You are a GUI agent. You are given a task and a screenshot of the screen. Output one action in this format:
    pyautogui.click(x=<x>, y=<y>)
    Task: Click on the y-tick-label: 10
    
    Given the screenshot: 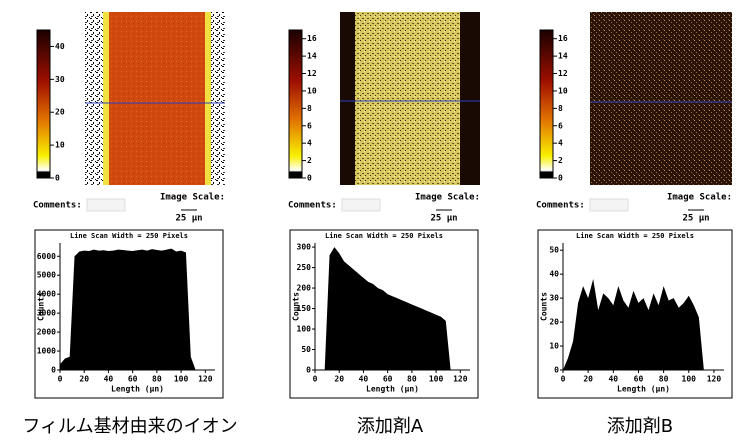 What is the action you would take?
    pyautogui.click(x=554, y=346)
    